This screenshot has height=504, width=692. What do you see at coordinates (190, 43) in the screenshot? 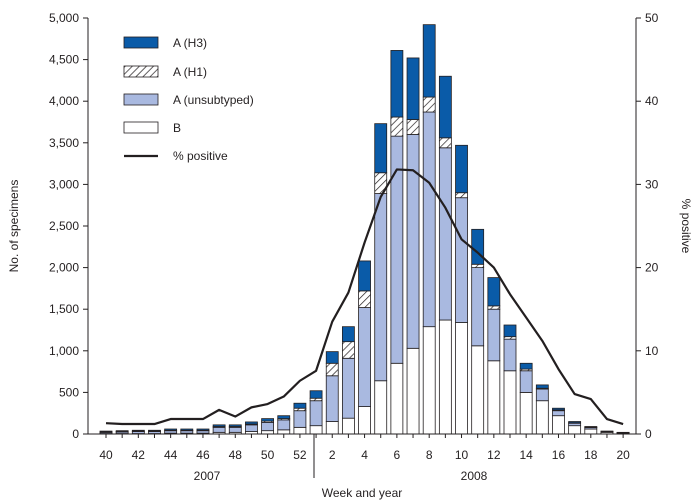
I see `legend-label-a-h3: A (H3)` at bounding box center [190, 43].